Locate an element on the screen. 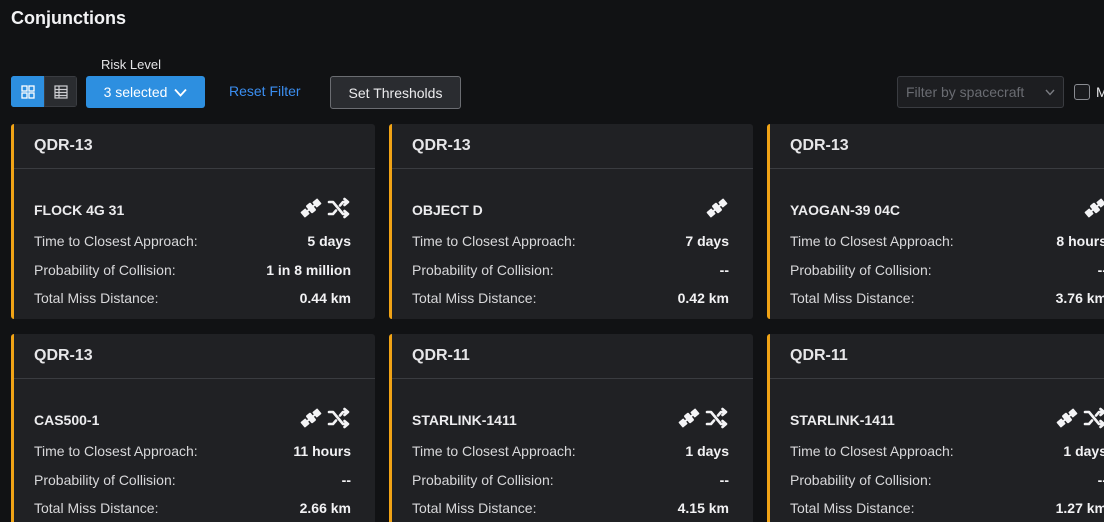  set-thresholds-button: Set Thresholds is located at coordinates (395, 92).